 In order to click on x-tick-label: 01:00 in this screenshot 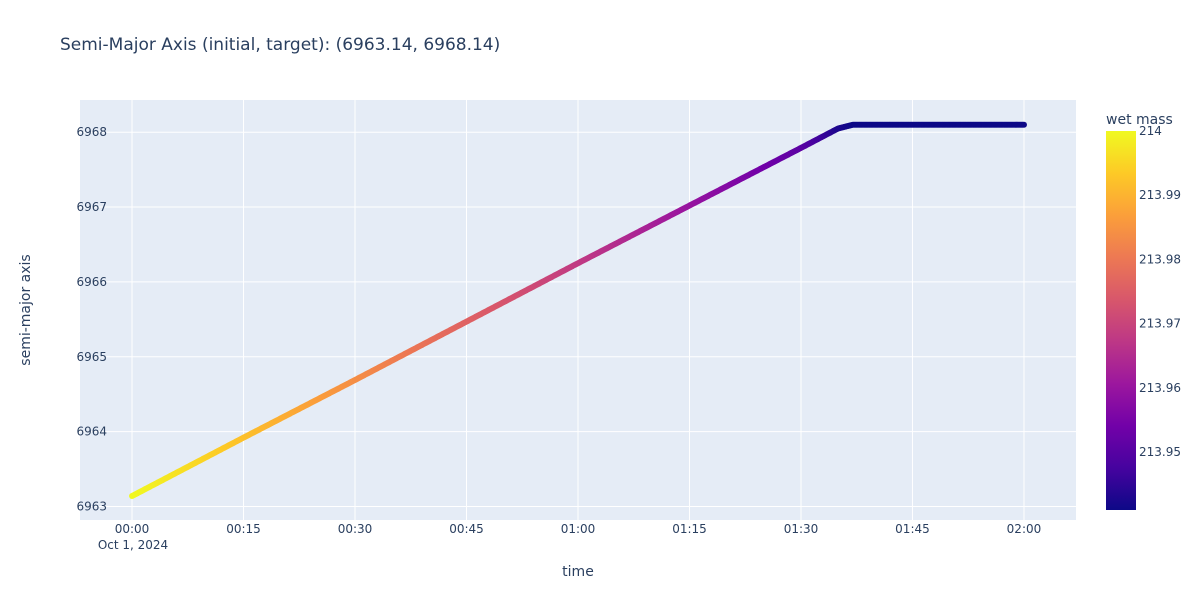, I will do `click(578, 529)`.